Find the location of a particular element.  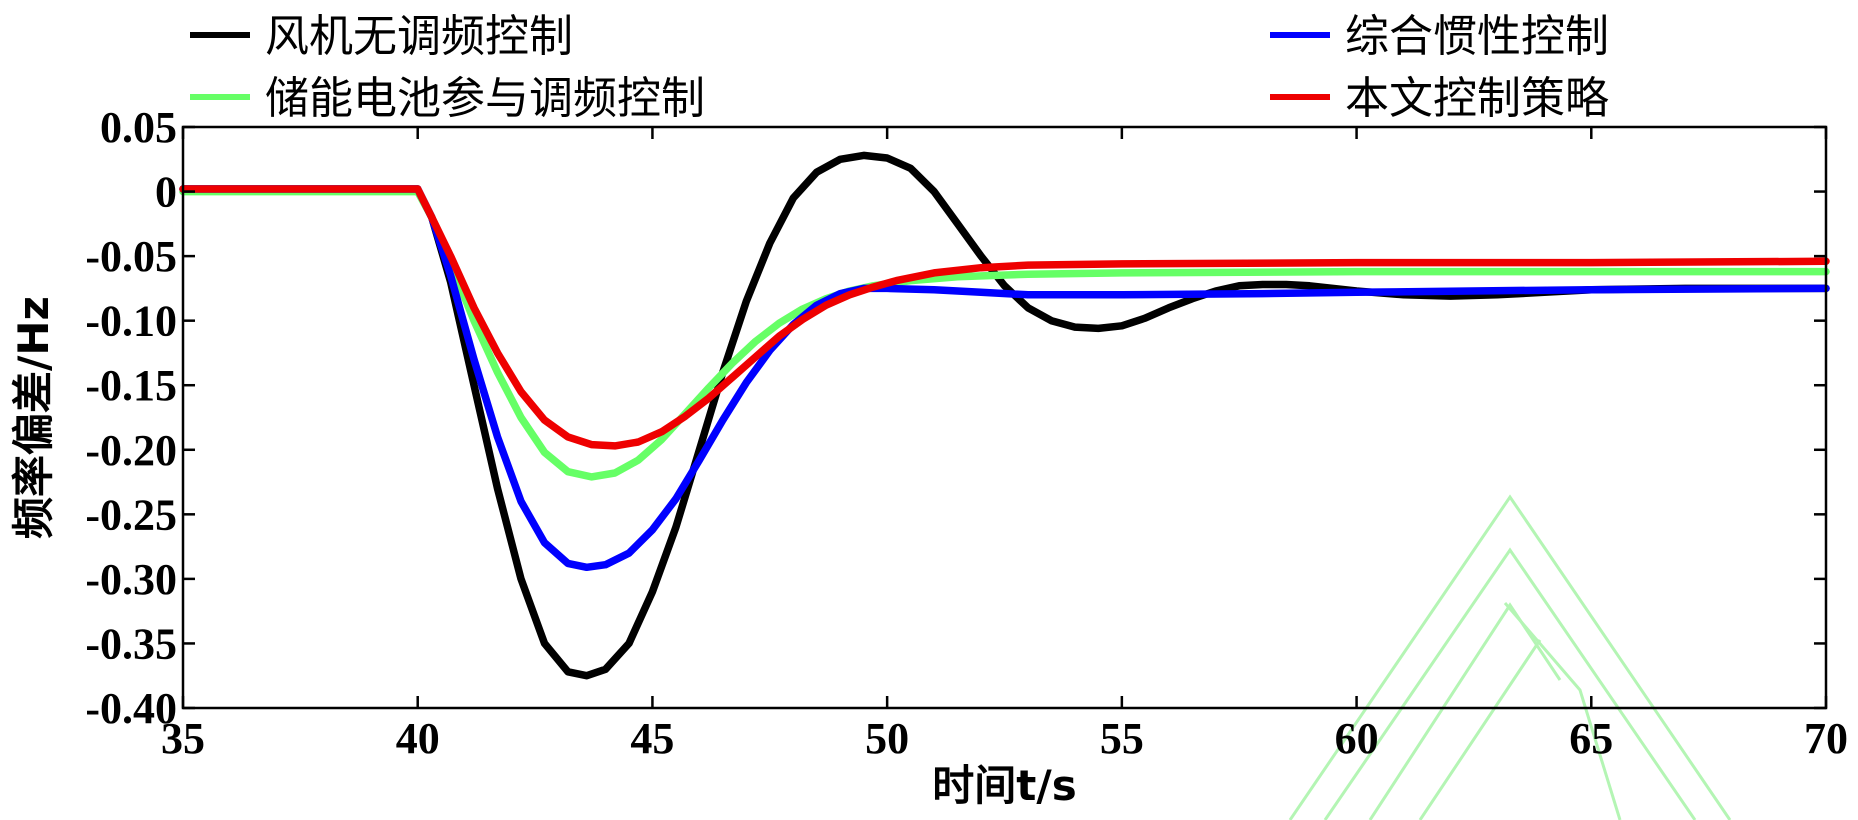

x-tick-label-0: 35 is located at coordinates (183, 738).